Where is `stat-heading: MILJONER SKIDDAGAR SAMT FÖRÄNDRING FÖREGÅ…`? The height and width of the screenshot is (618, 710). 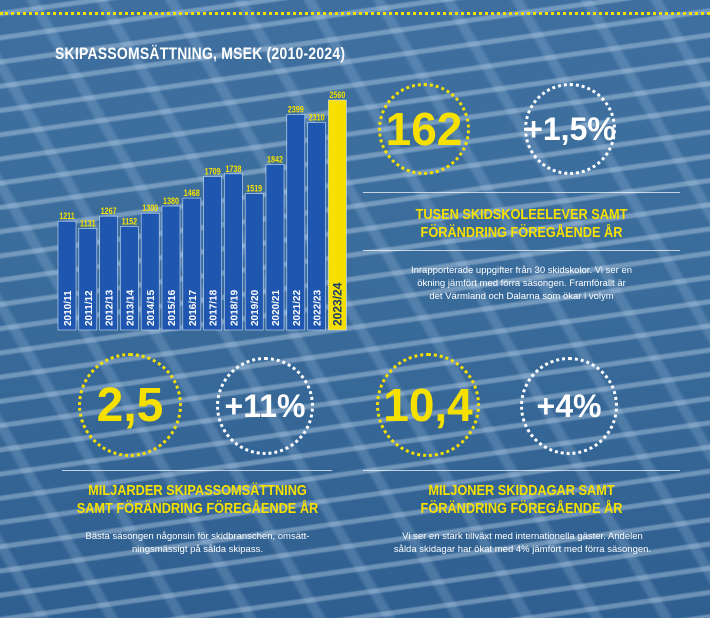 stat-heading: MILJONER SKIDDAGAR SAMT FÖRÄNDRING FÖREGÅ… is located at coordinates (521, 499).